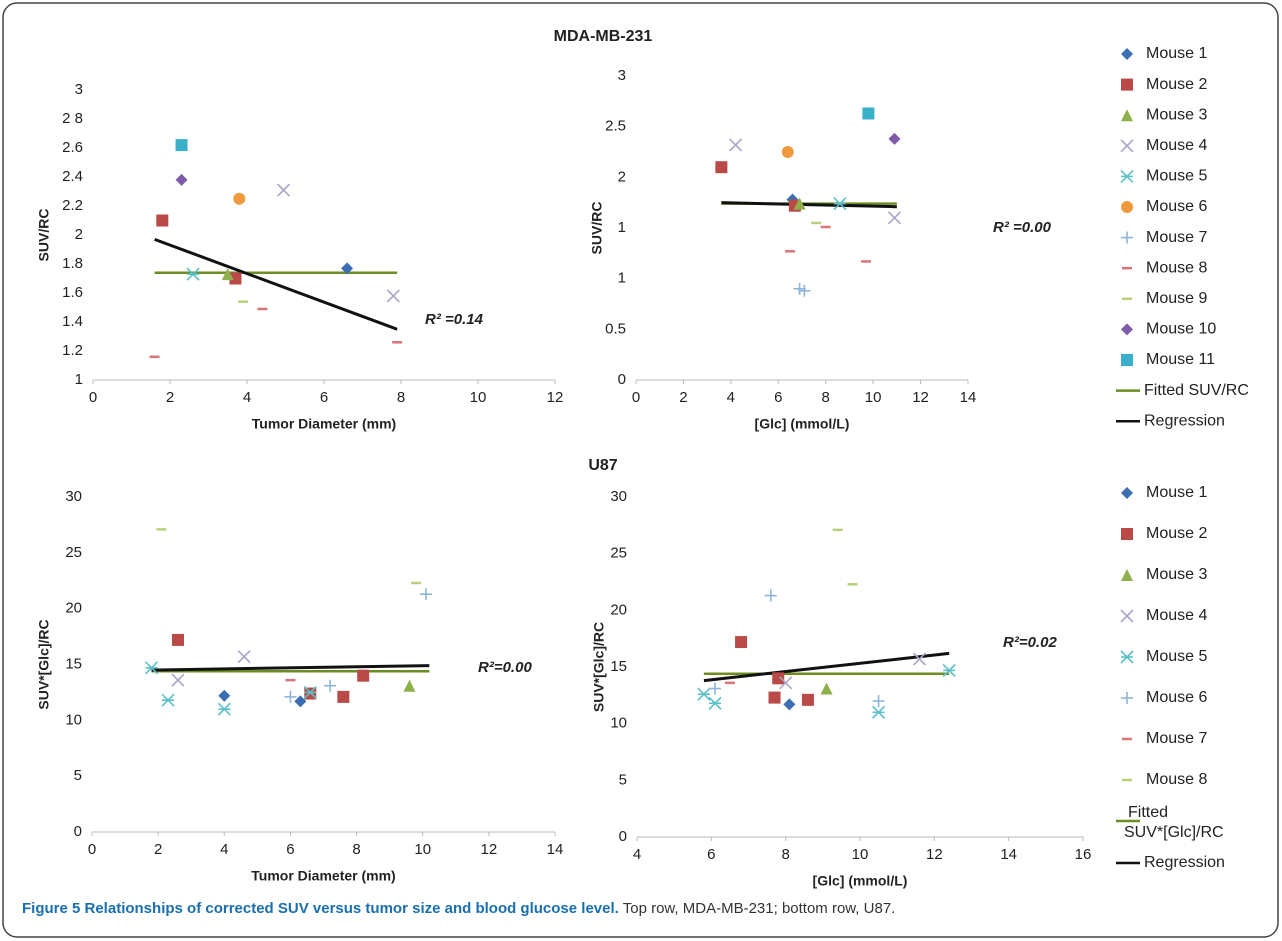 The image size is (1282, 941). What do you see at coordinates (1176, 656) in the screenshot?
I see `legend-label: Mouse 5` at bounding box center [1176, 656].